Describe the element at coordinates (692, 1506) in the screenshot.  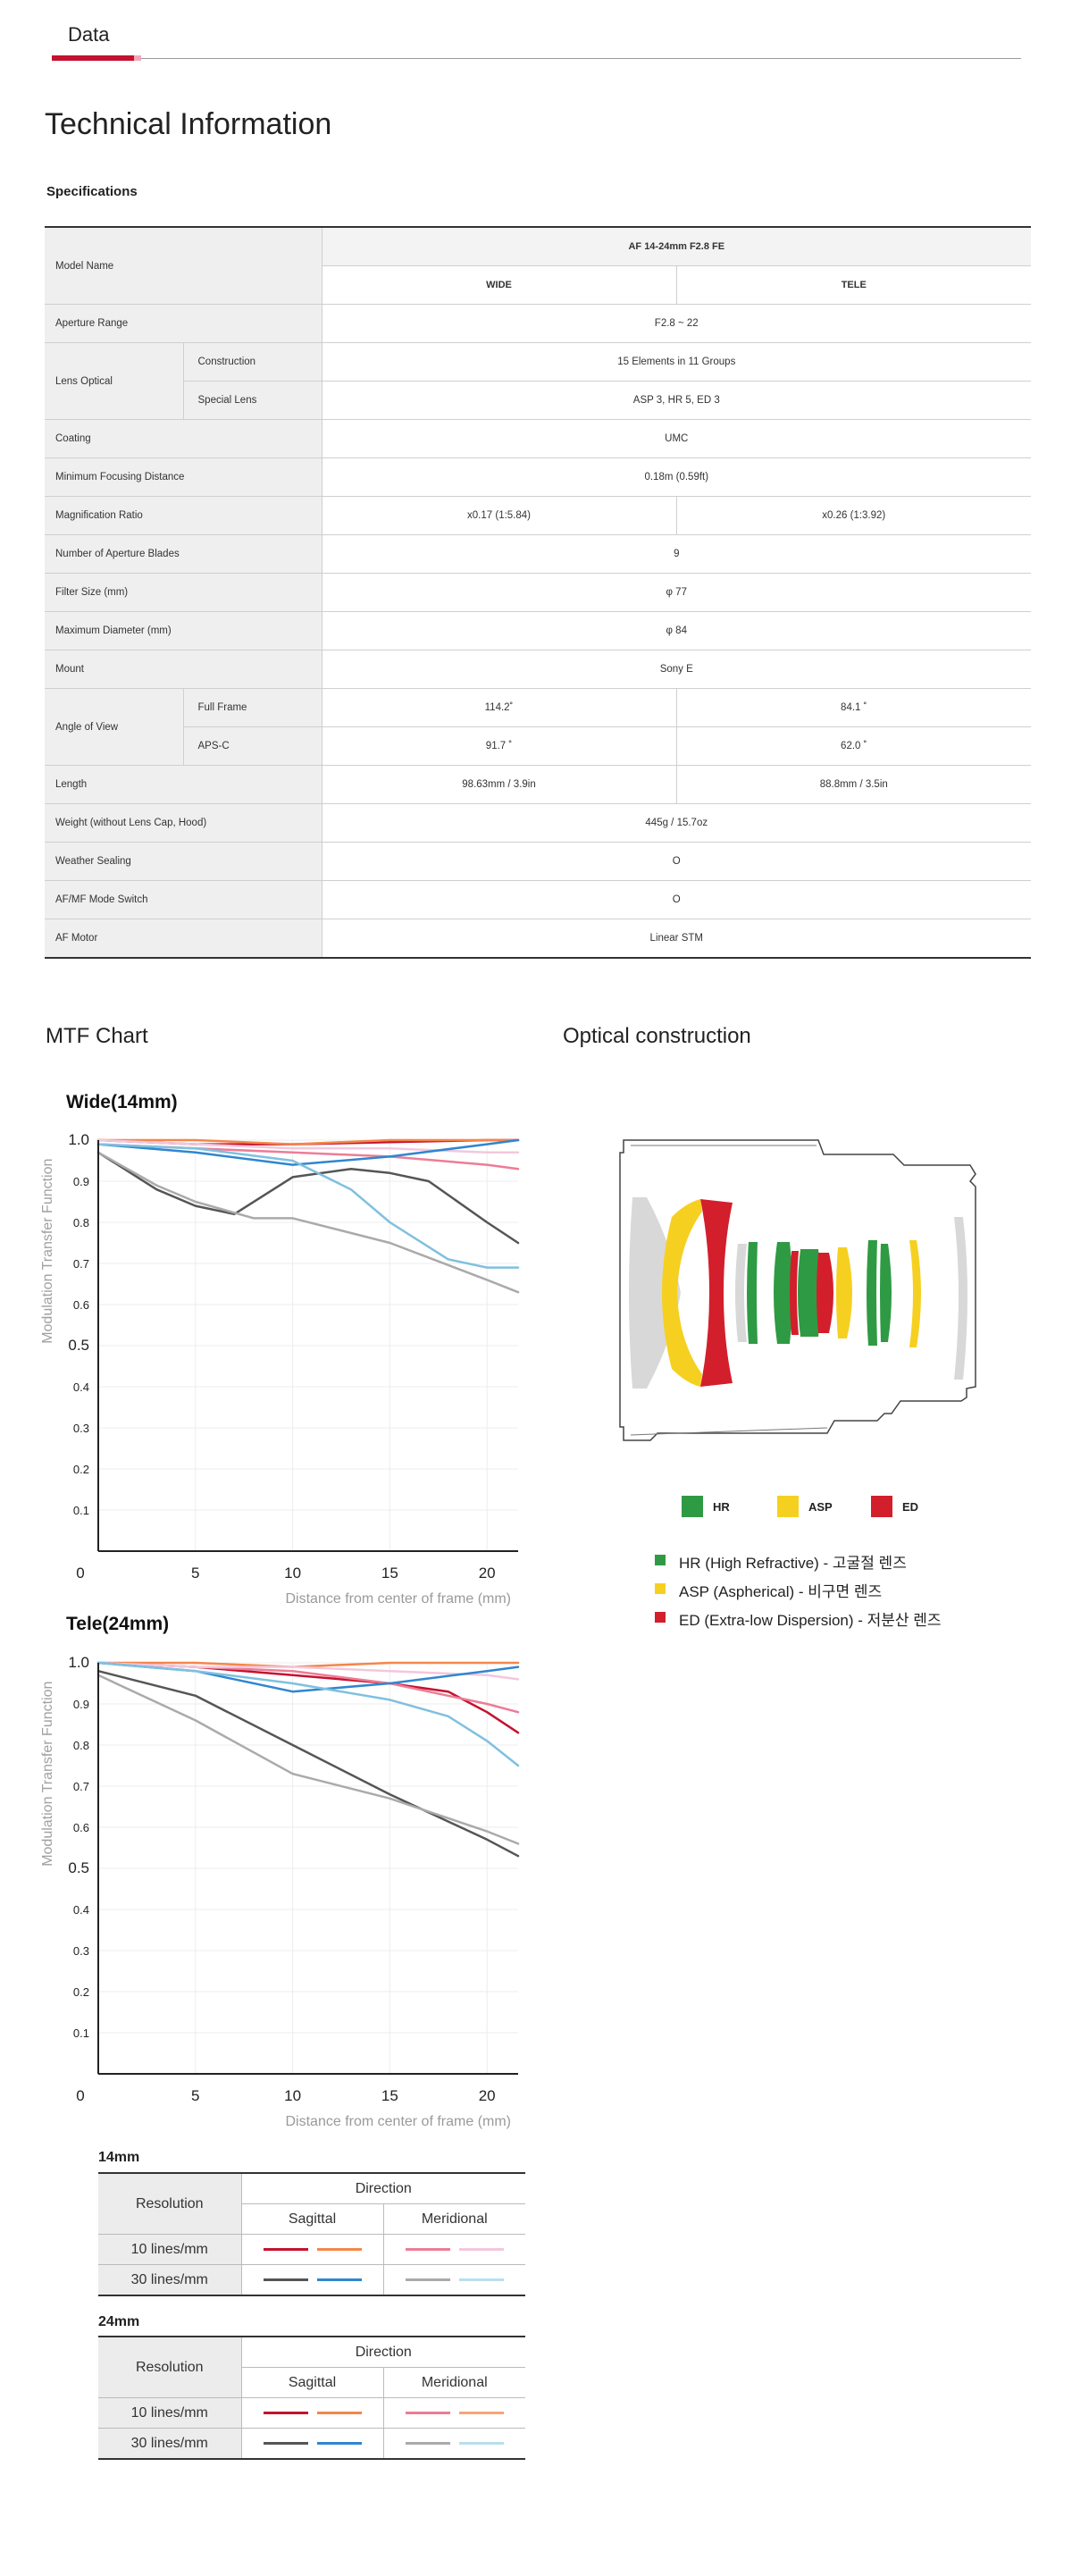
I see `hr-color-key` at that location.